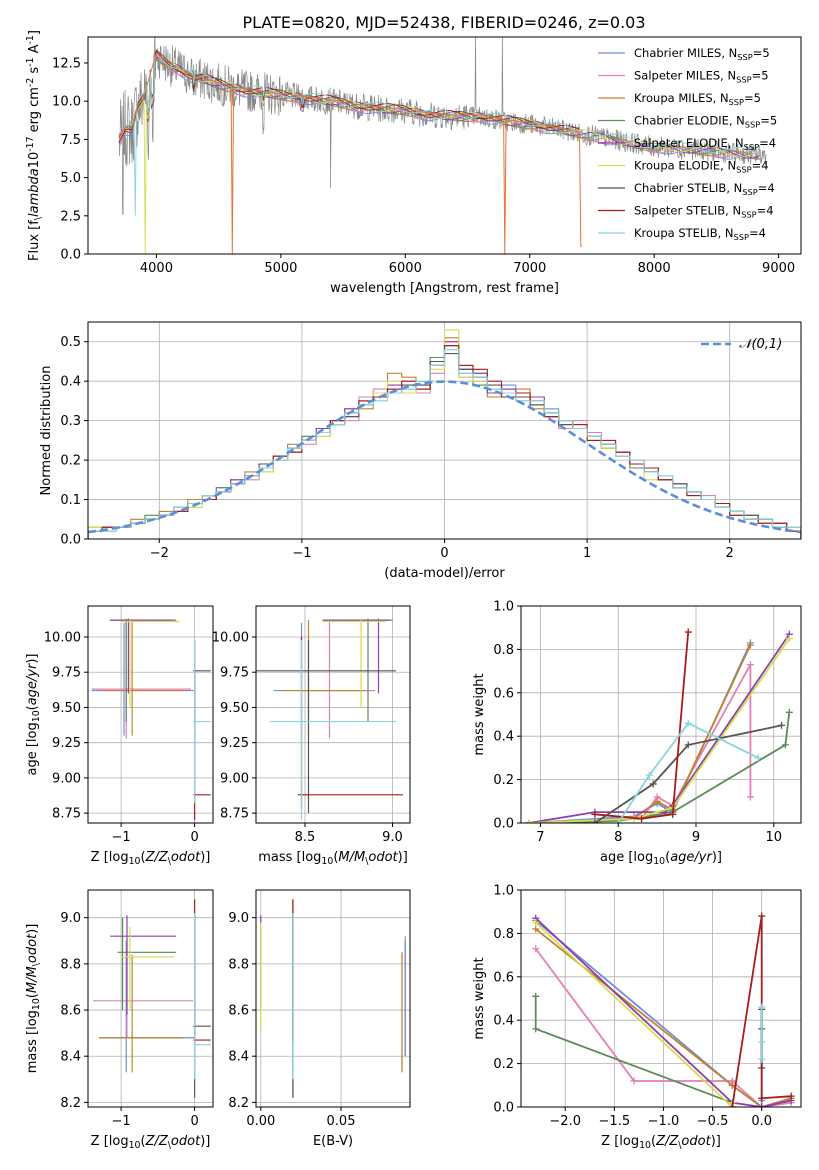  What do you see at coordinates (62, 638) in the screenshot?
I see `age_vs_Z-ytick-label: 10.00` at bounding box center [62, 638].